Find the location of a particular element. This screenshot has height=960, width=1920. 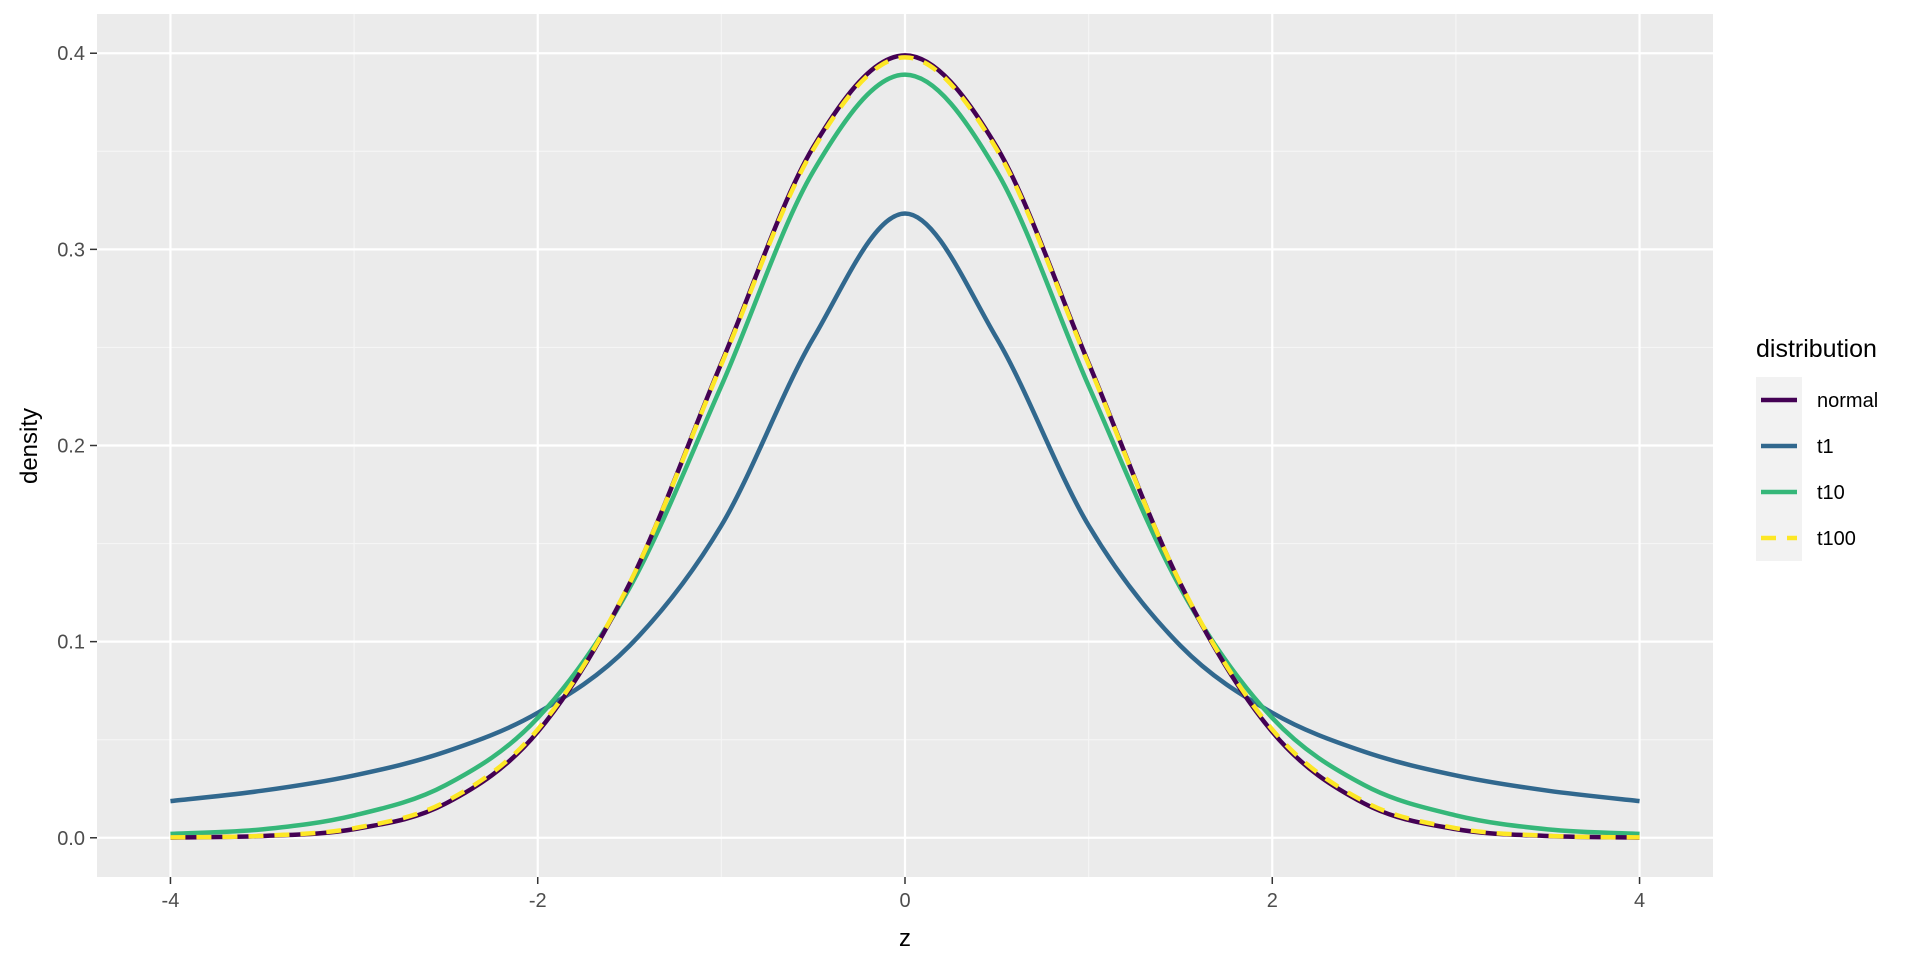

x-tick-label: -4 is located at coordinates (171, 901).